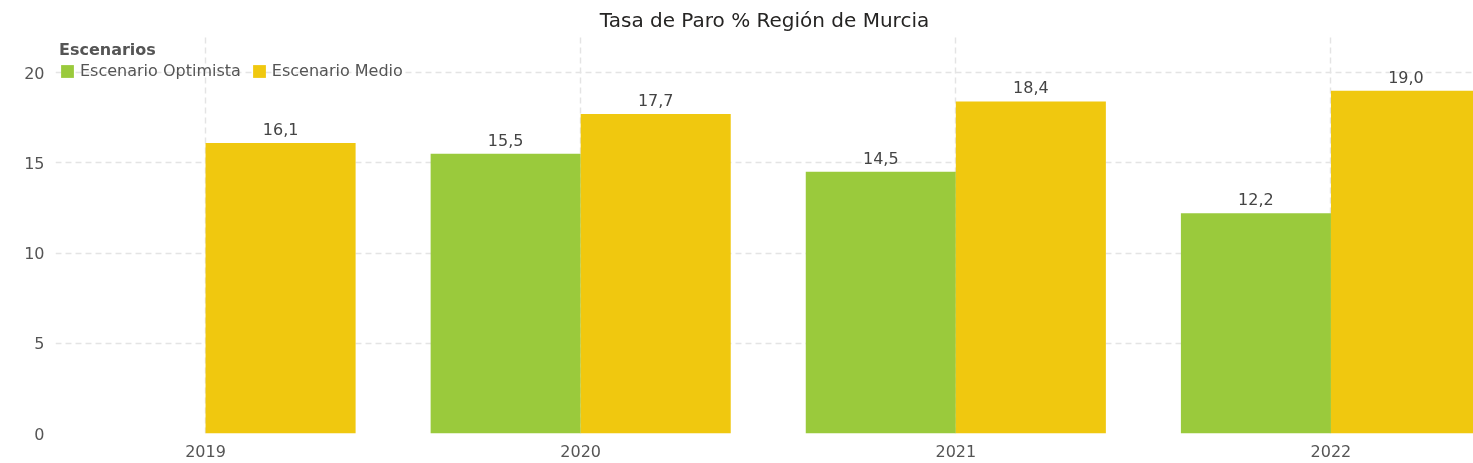 This screenshot has width=1473, height=463. Describe the element at coordinates (160, 70) in the screenshot. I see `legend-label: Escenario Optimista` at that location.